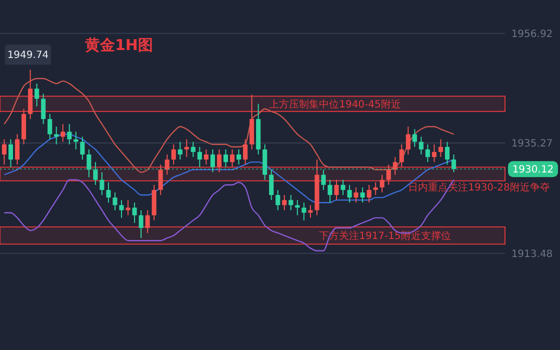 The width and height of the screenshot is (560, 350). I want to click on text: 黄金1H图, so click(118, 45).